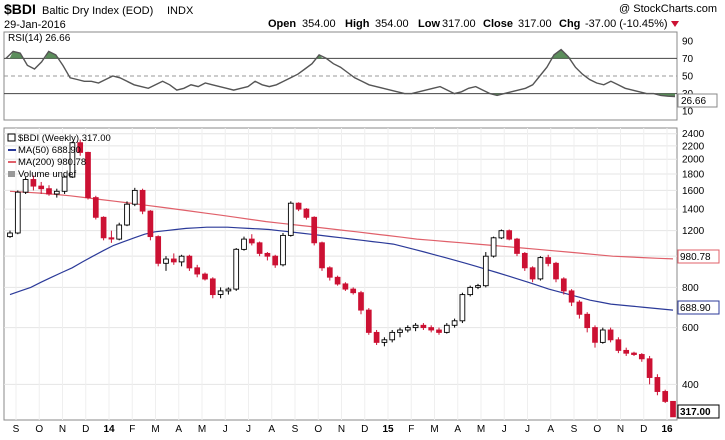 This screenshot has height=440, width=725. Describe the element at coordinates (690, 288) in the screenshot. I see `price-tick-label: 800` at that location.